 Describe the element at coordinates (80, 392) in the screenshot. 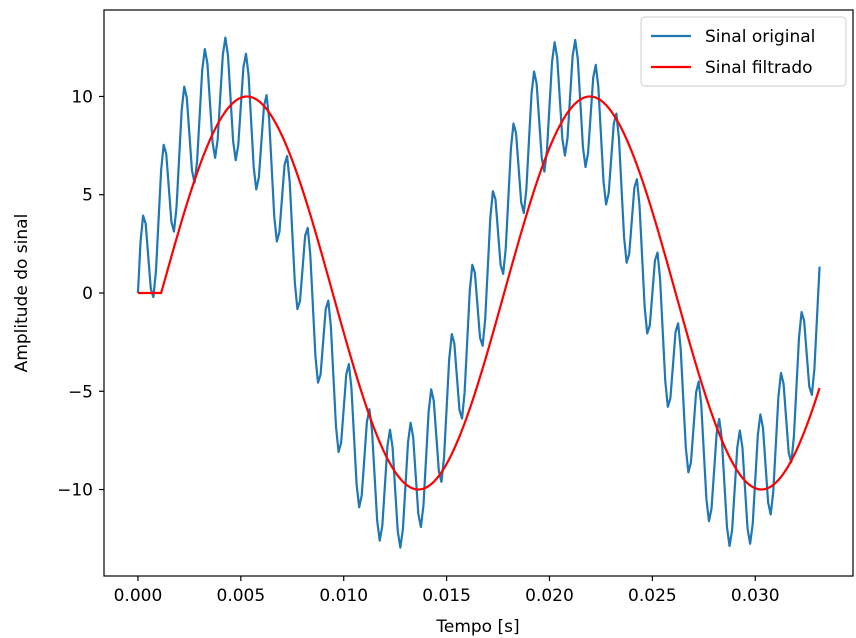

I see `y-tick-label: −5` at that location.